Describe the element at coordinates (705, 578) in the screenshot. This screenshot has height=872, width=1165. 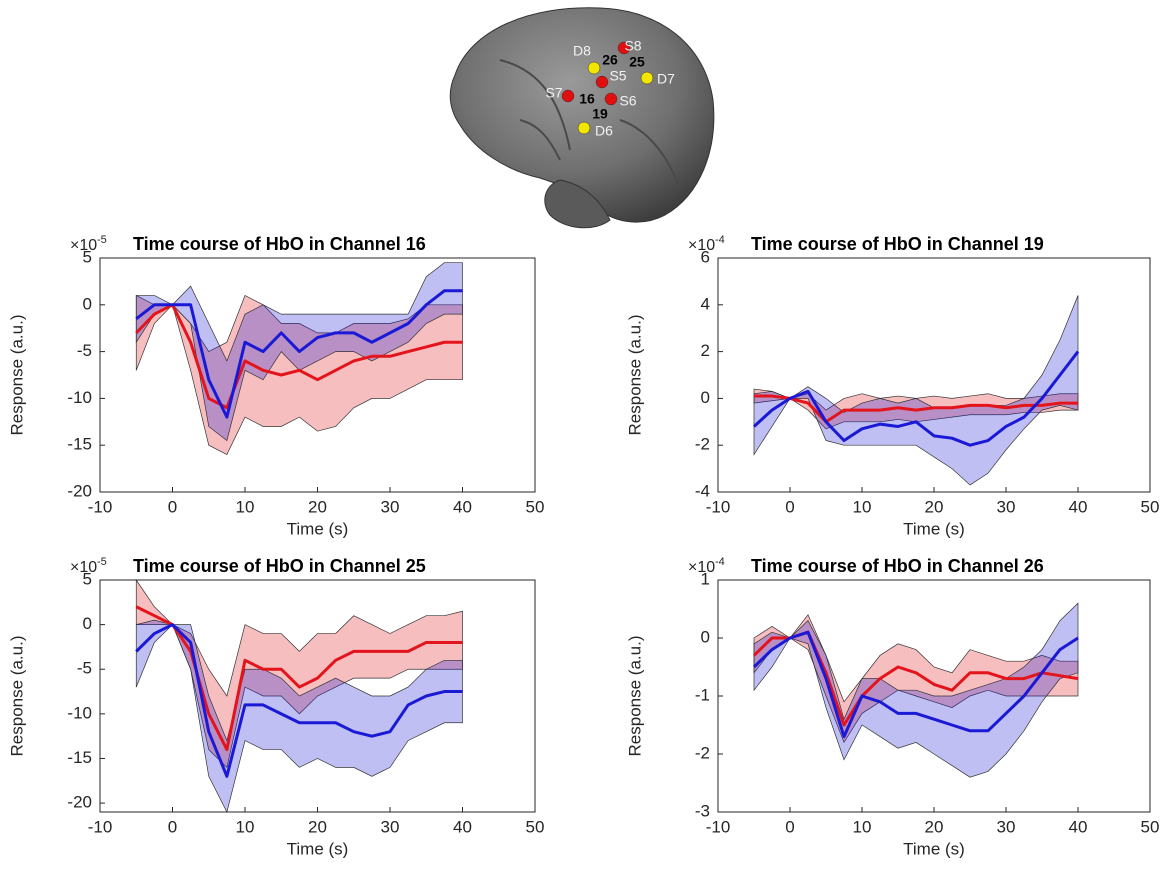
I see `y-tick-label: 1` at that location.